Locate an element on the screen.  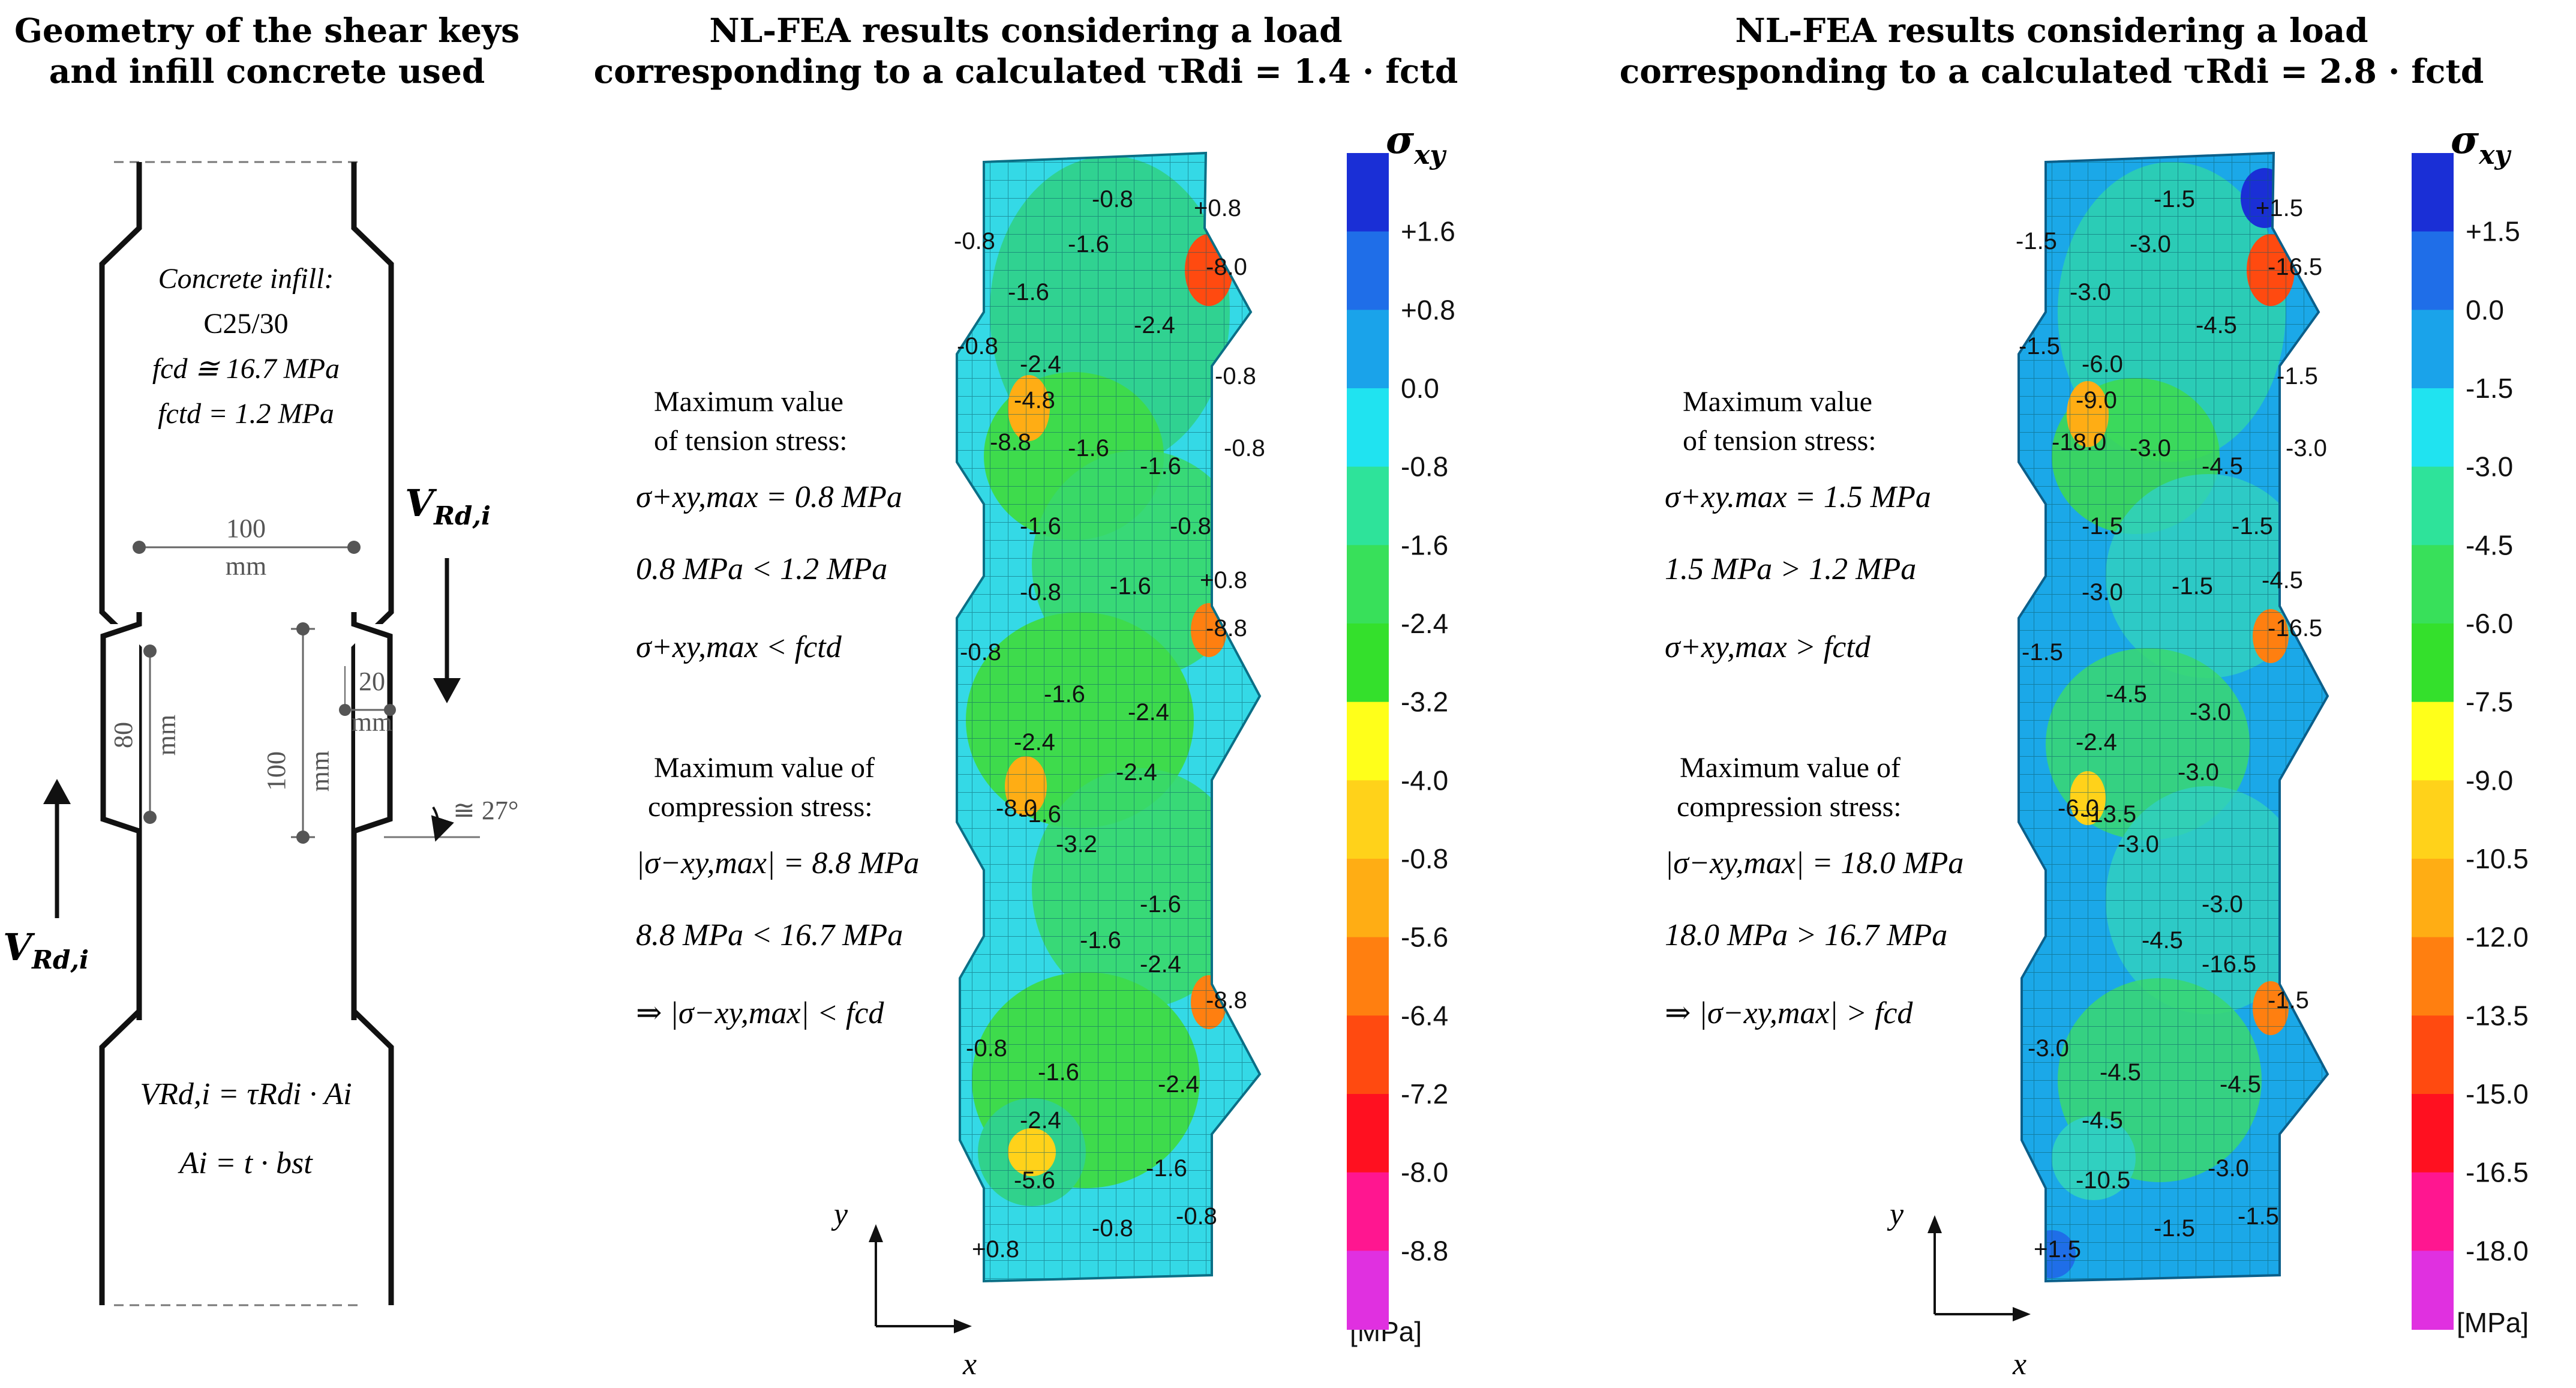
mid-legend-label: -6.4 is located at coordinates (1424, 1015).